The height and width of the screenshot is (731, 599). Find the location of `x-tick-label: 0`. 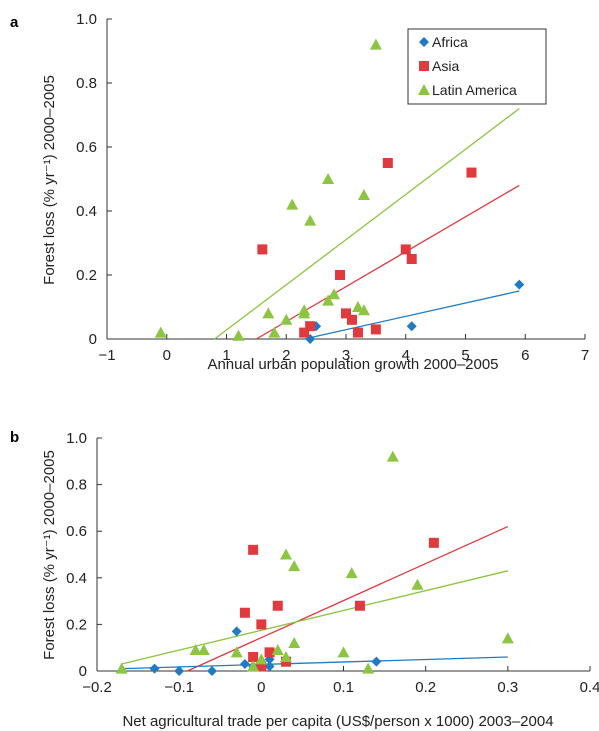

x-tick-label: 0 is located at coordinates (167, 355).